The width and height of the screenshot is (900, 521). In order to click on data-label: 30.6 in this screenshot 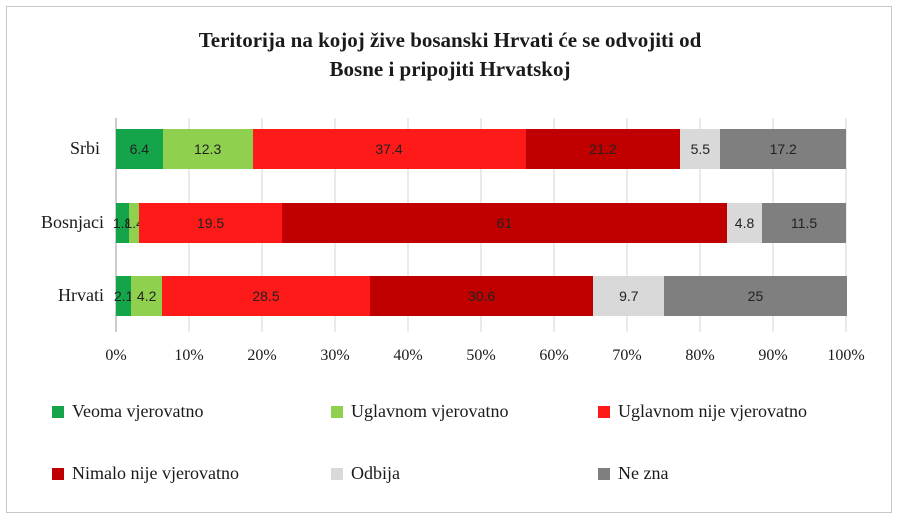, I will do `click(482, 296)`.